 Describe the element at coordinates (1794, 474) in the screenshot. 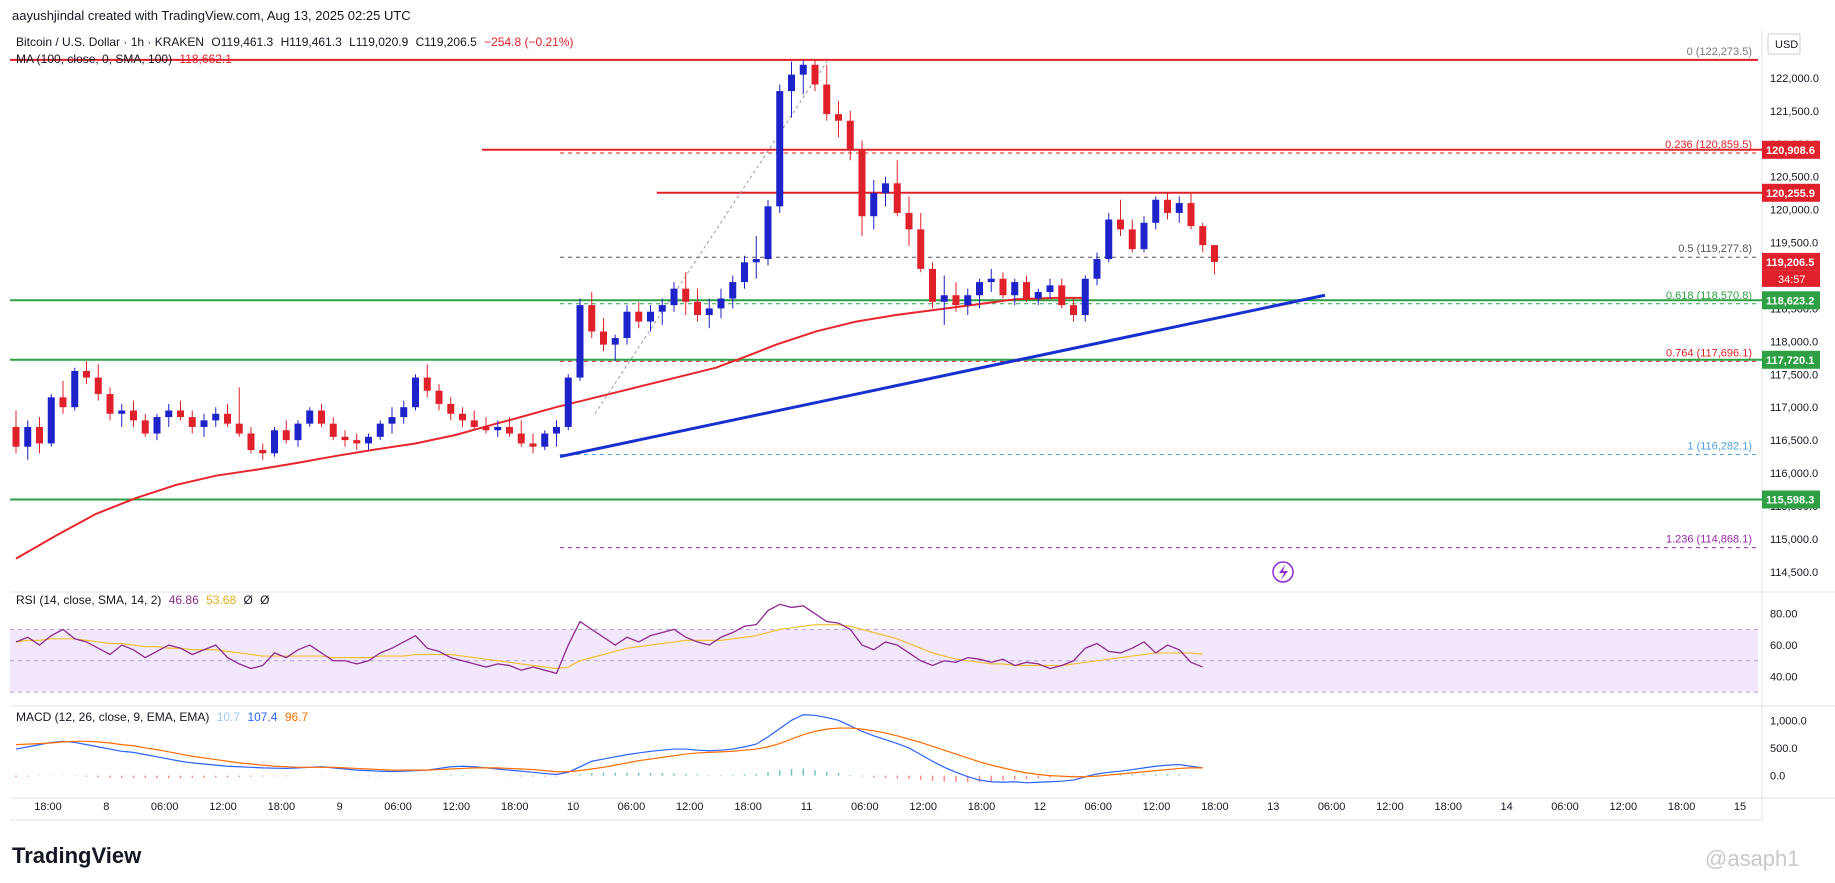

I see `price-tick-label: 116,000.0` at that location.